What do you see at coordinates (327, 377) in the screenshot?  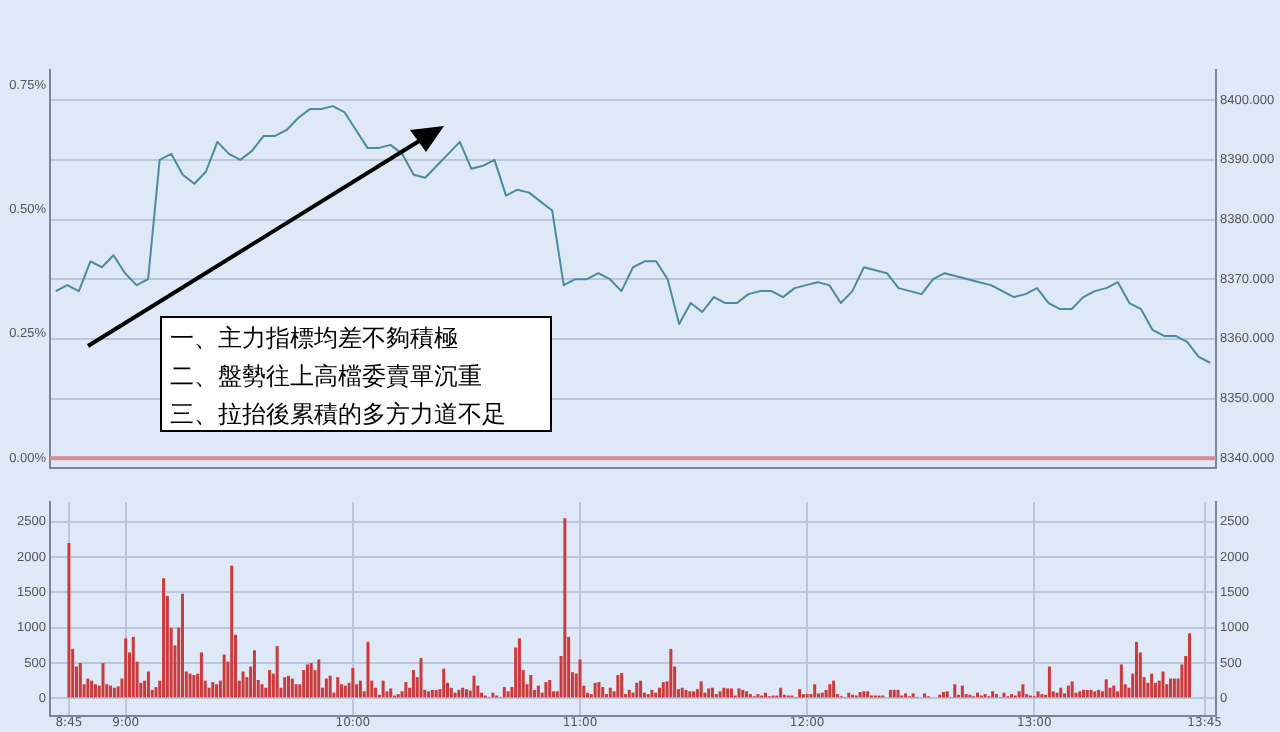 I see `annotation: 二、盤勢往上高檔委賣單沉重` at bounding box center [327, 377].